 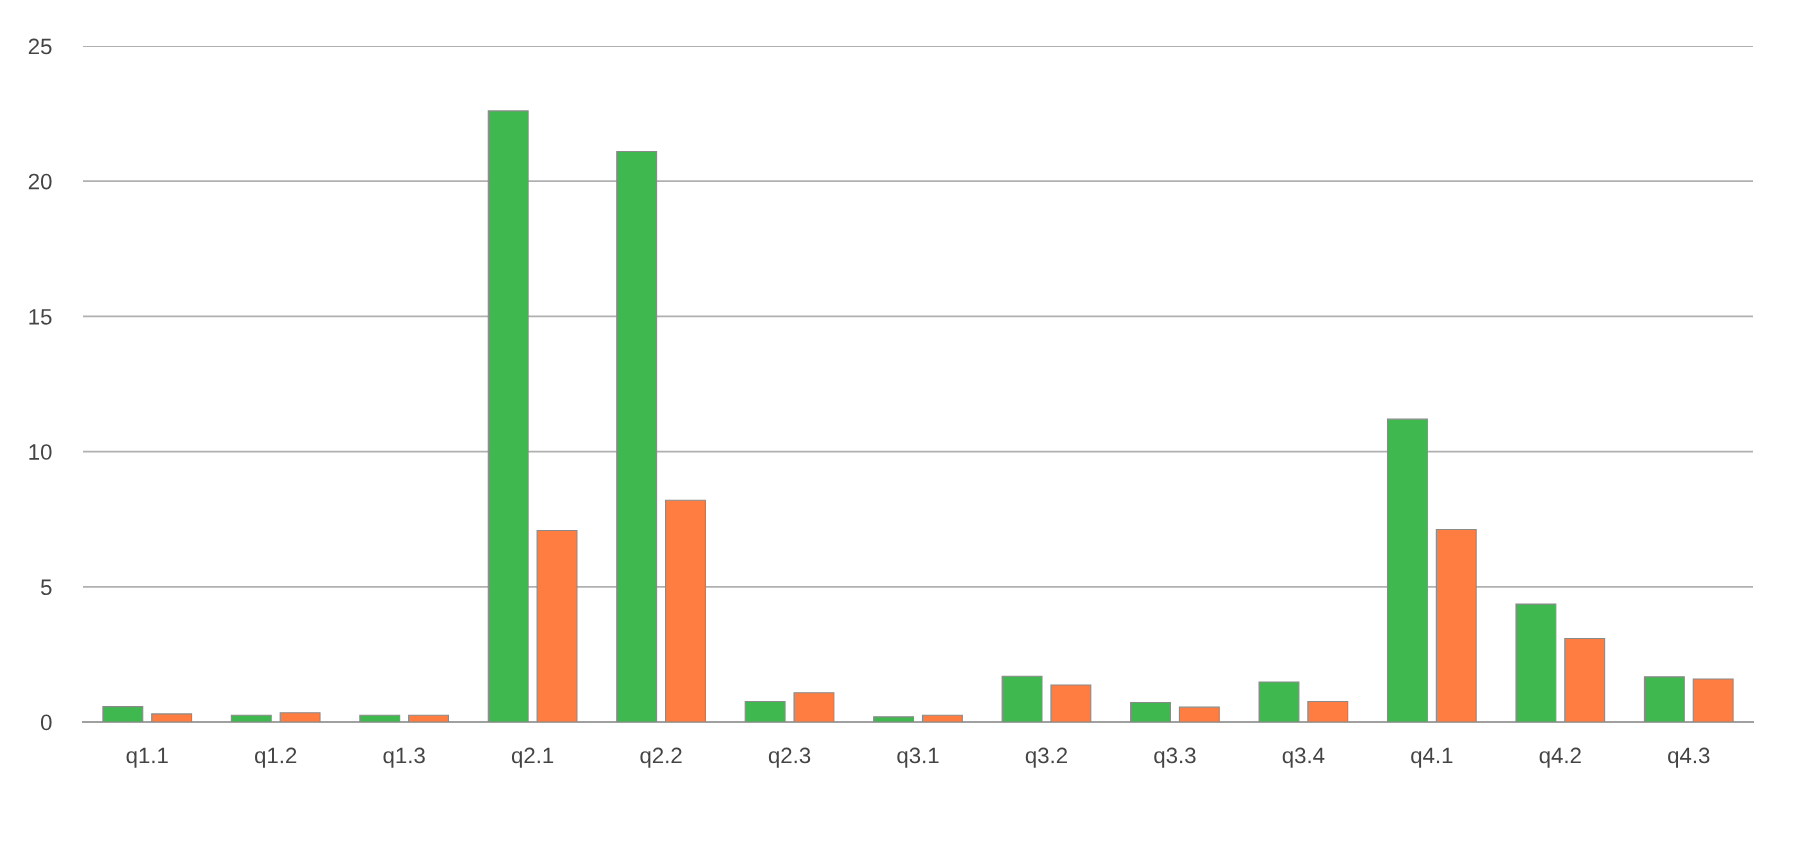 What do you see at coordinates (46, 722) in the screenshot?
I see `y-tick-label: 0` at bounding box center [46, 722].